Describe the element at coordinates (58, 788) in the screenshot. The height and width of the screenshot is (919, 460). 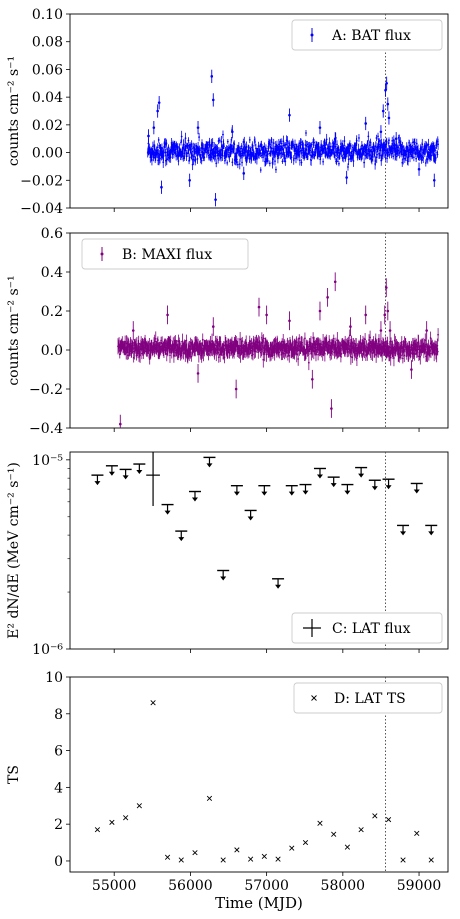
I see `y-tick-label: 4` at that location.